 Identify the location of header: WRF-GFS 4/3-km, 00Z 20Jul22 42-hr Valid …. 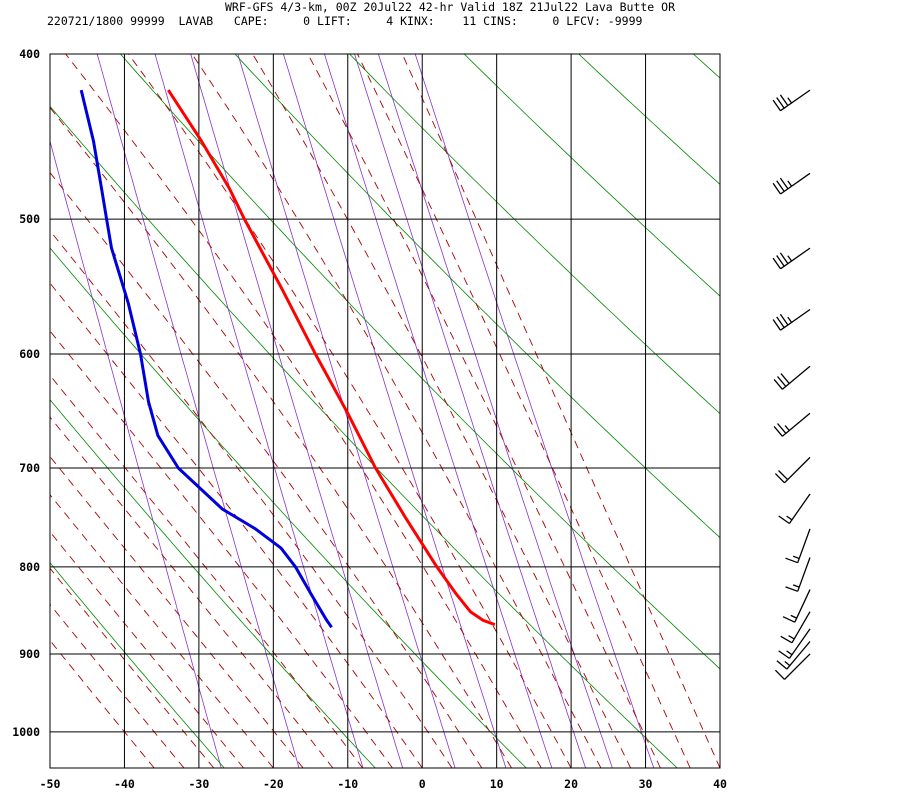
(450, 16).